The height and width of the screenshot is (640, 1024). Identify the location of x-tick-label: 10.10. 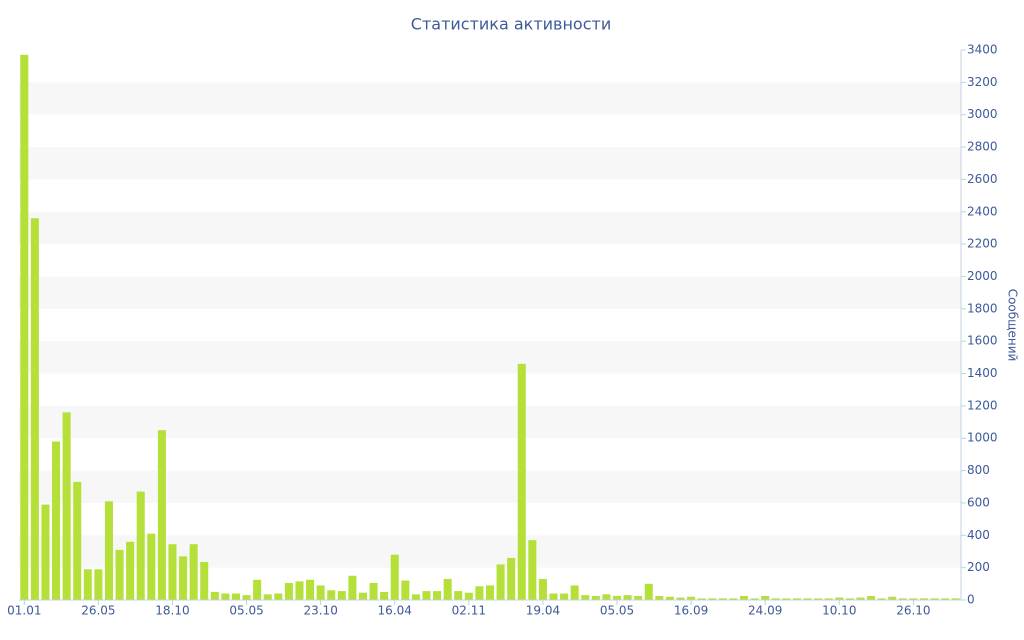
(839, 611).